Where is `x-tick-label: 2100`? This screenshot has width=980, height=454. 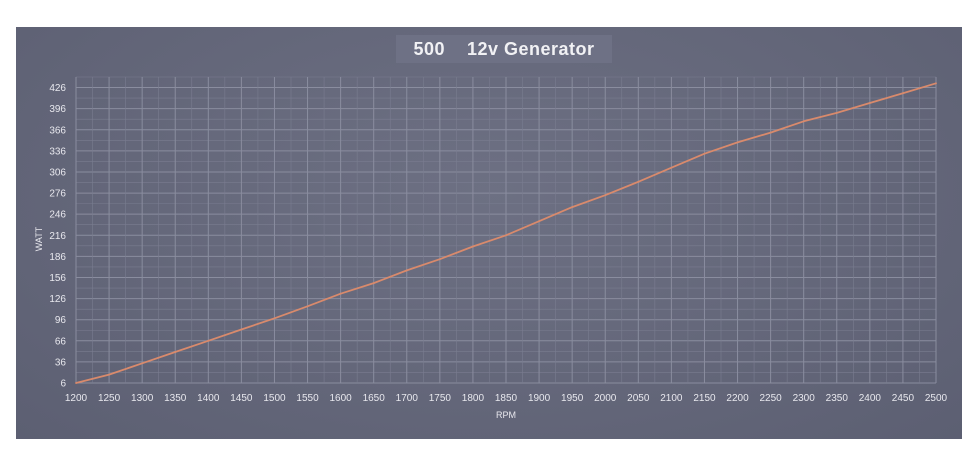
x-tick-label: 2100 is located at coordinates (671, 398).